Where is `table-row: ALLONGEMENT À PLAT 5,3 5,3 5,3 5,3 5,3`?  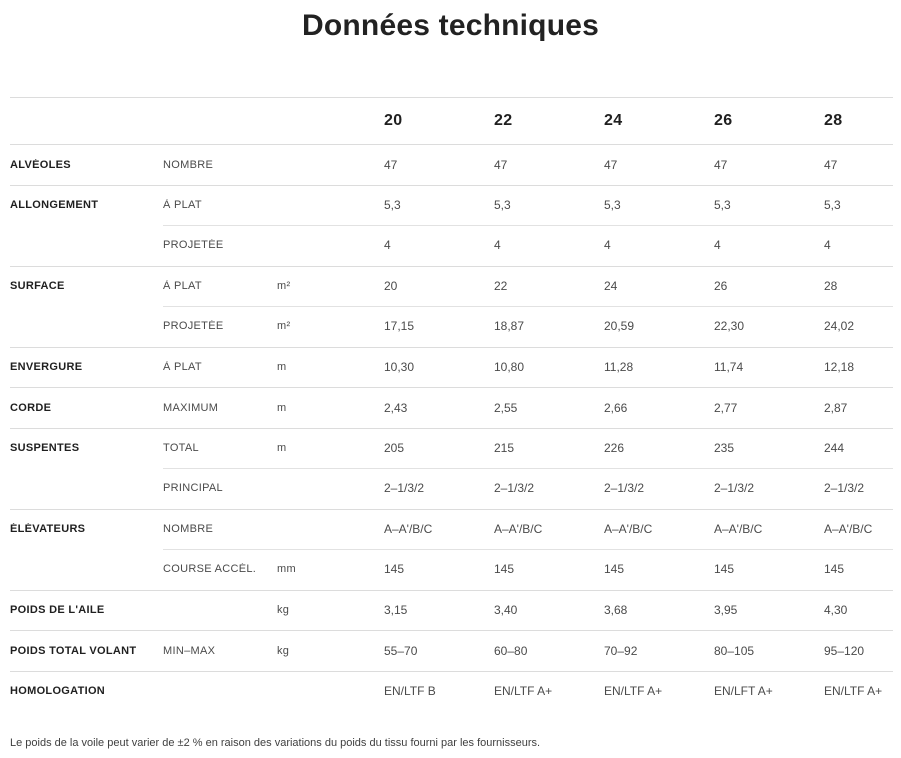 table-row: ALLONGEMENT À PLAT 5,3 5,3 5,3 5,3 5,3 is located at coordinates (451, 205).